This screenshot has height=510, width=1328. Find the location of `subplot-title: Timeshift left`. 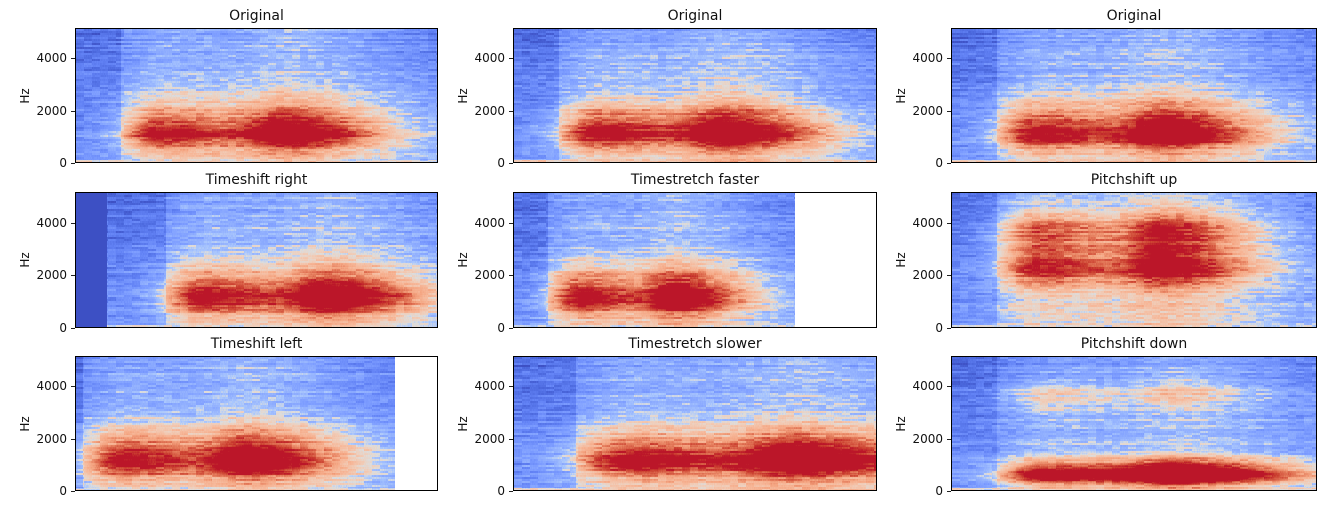

subplot-title: Timeshift left is located at coordinates (256, 344).